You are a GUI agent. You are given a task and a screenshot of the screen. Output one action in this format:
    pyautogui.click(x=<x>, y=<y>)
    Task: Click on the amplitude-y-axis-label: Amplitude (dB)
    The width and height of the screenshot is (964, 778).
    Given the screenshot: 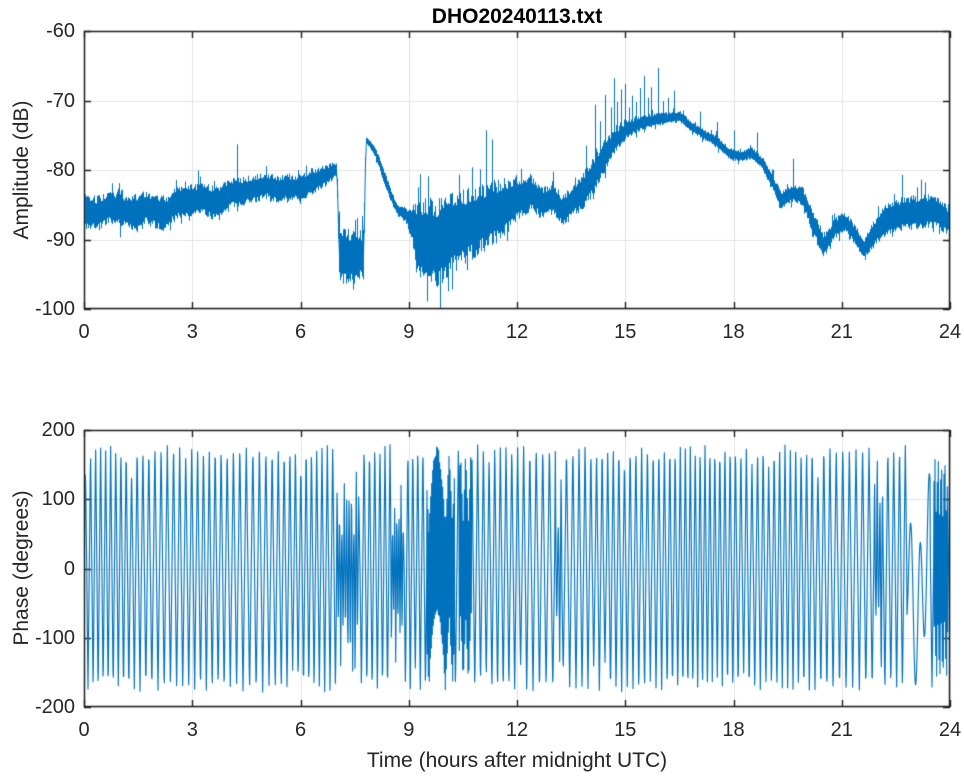 What is the action you would take?
    pyautogui.click(x=21, y=170)
    